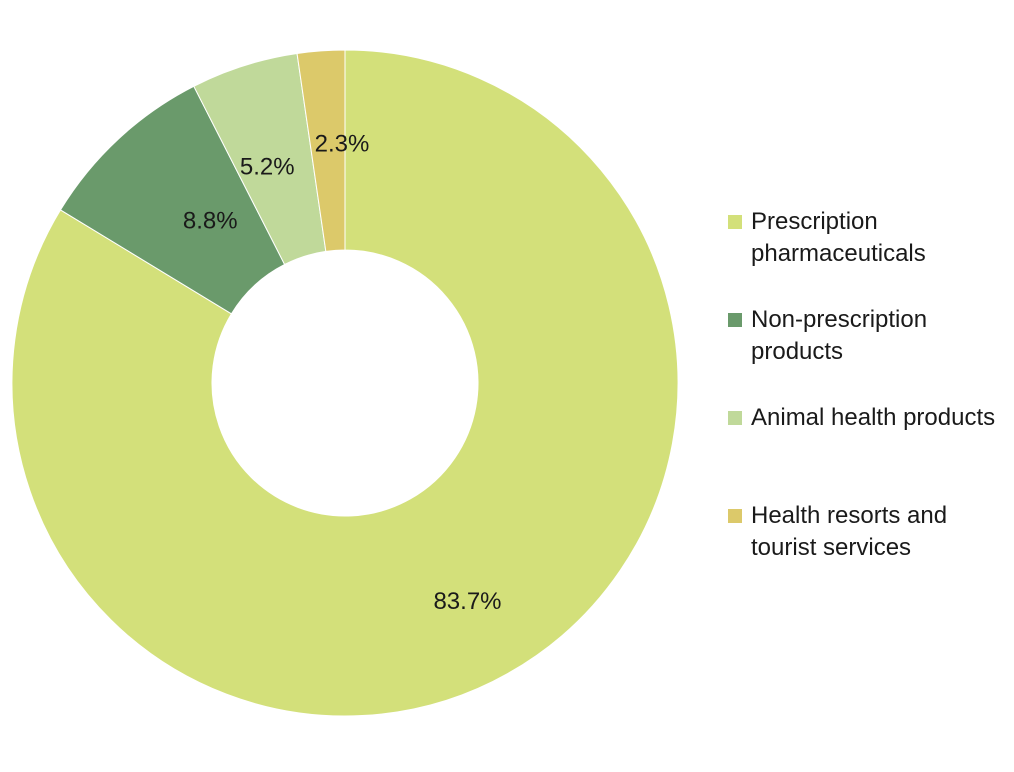 The height and width of the screenshot is (772, 1014). I want to click on slice-label-animal-health: 5.2%, so click(267, 166).